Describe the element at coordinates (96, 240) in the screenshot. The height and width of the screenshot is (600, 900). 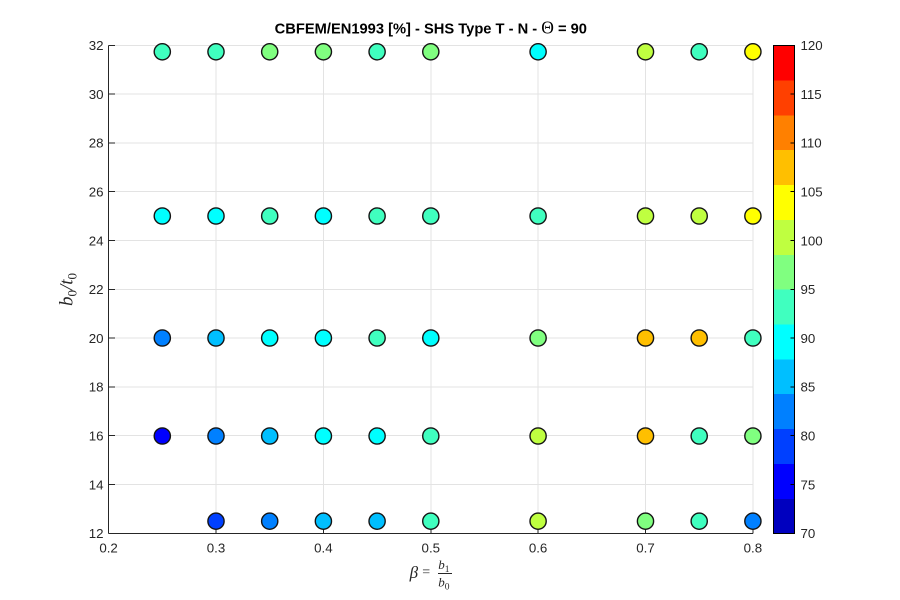
I see `svg-text: 24` at that location.